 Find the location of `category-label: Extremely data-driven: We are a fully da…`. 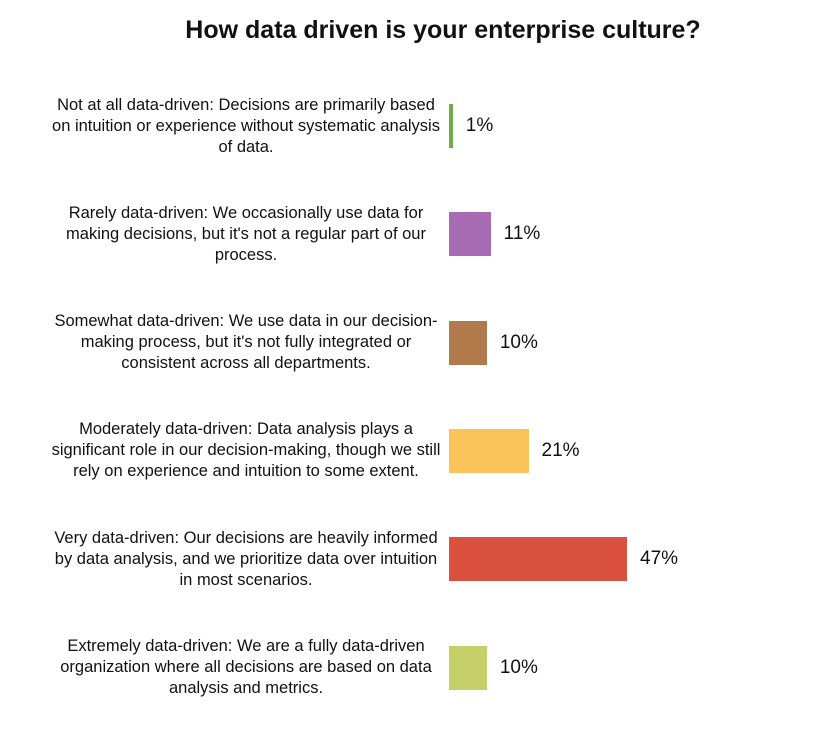

category-label: Extremely data-driven: We are a fully da… is located at coordinates (246, 667).